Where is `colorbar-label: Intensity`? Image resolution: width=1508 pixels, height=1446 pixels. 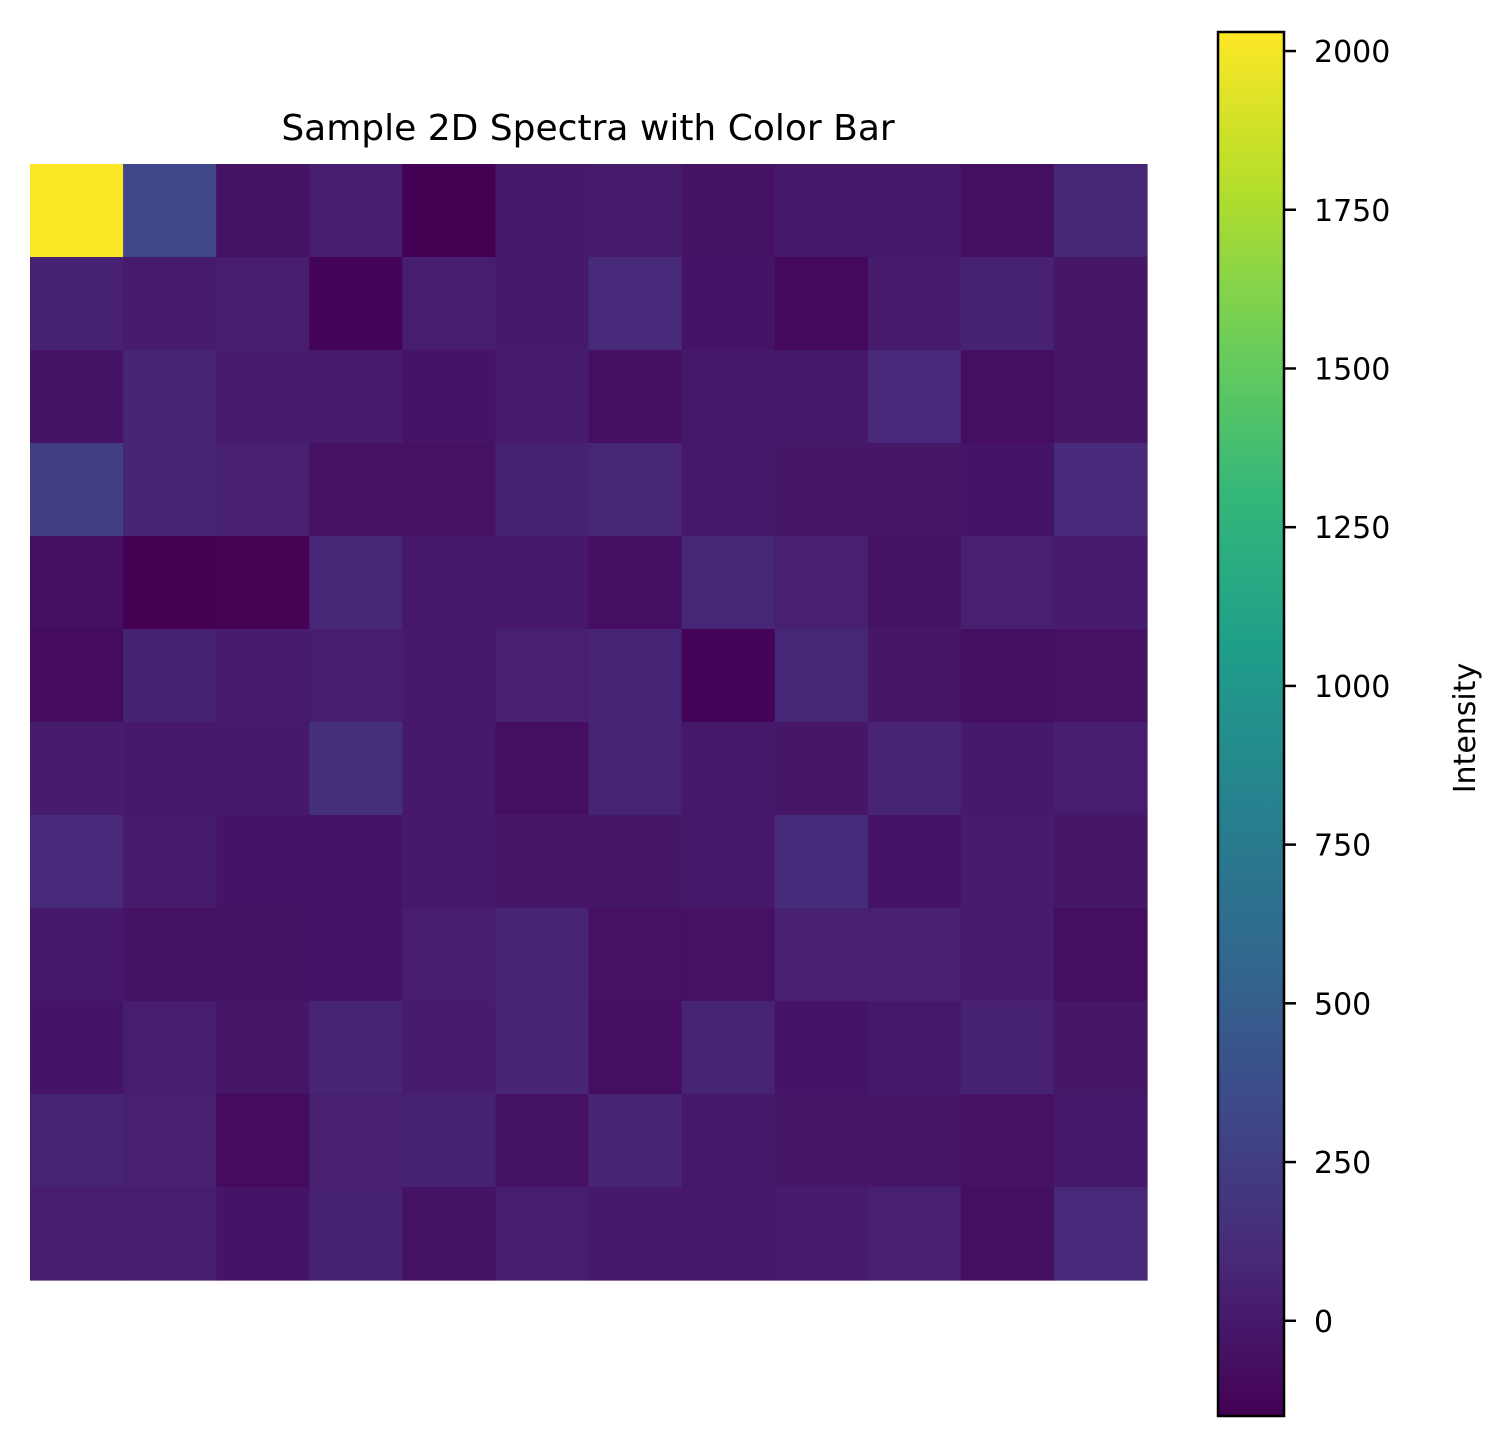
colorbar-label: Intensity is located at coordinates (1465, 728).